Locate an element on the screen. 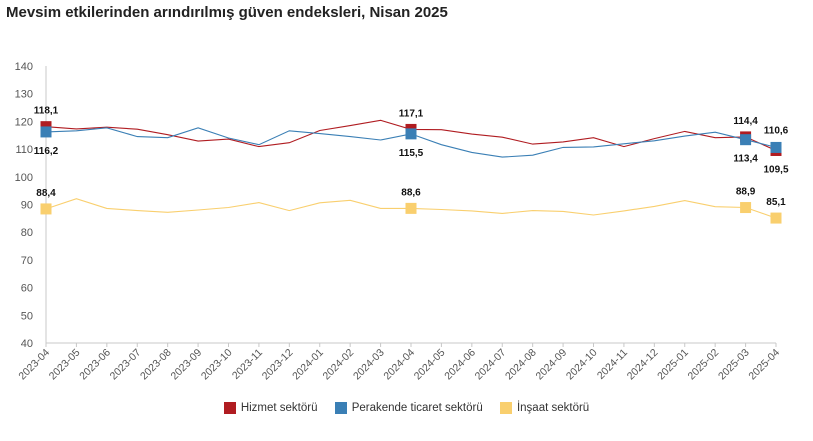  y-tick-label: 120 is located at coordinates (24, 122).